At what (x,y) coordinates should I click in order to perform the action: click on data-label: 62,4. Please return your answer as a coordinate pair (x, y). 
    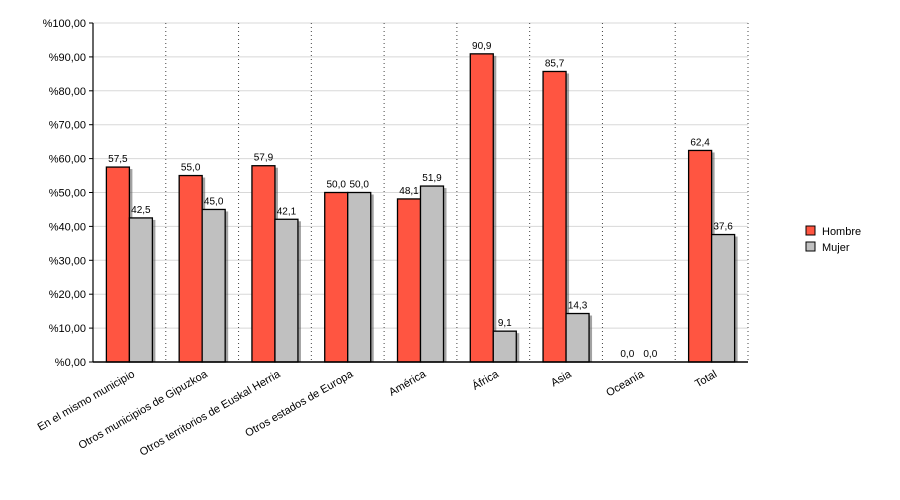
    Looking at the image, I should click on (700, 142).